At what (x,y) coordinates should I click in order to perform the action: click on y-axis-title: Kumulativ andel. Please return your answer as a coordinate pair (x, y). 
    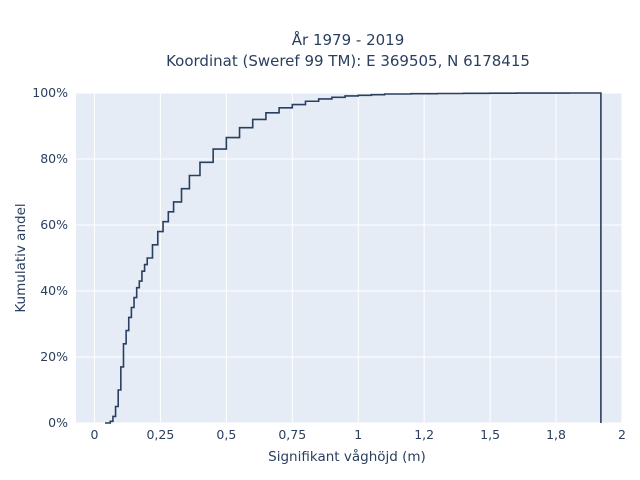
    Looking at the image, I should click on (21, 257).